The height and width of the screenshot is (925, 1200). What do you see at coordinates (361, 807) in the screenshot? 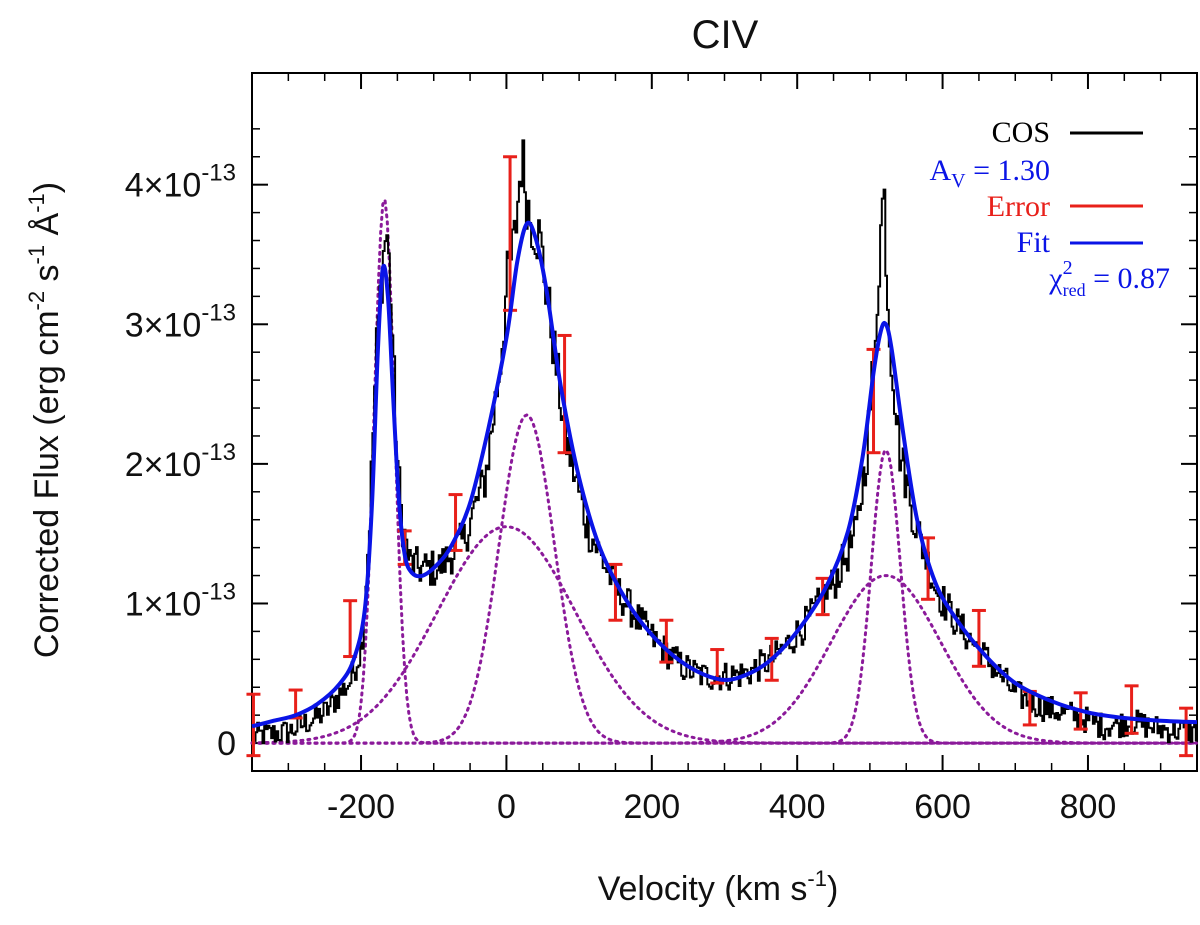
I see `x-tick-label: -200` at bounding box center [361, 807].